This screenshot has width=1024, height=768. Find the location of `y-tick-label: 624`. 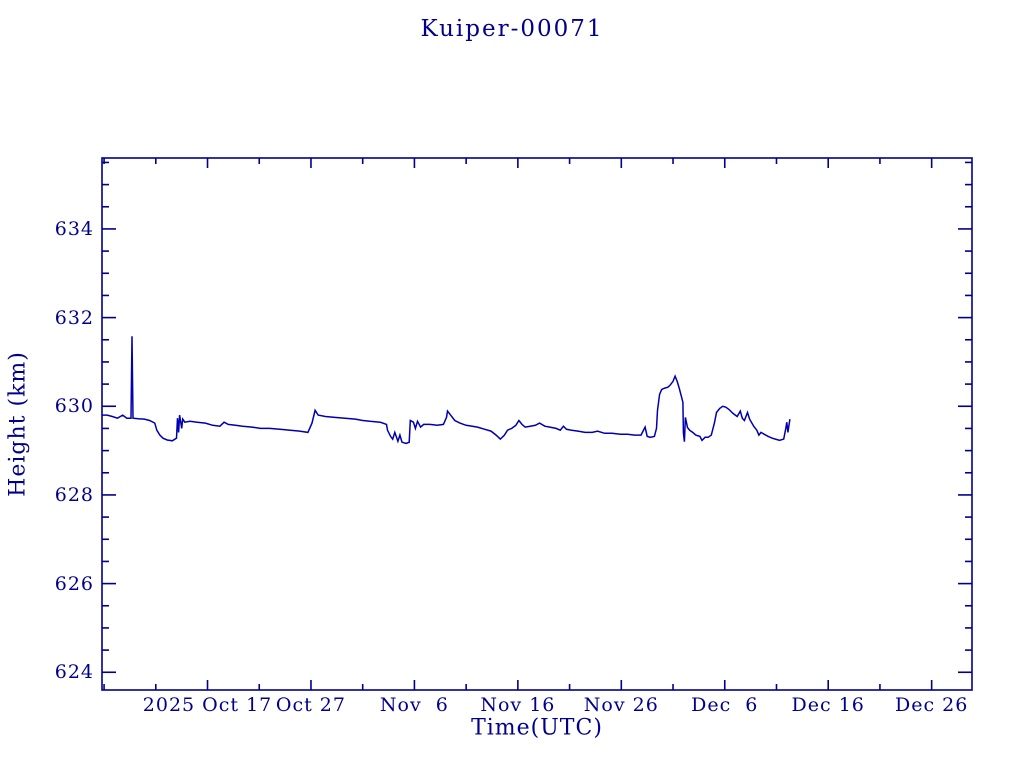

y-tick-label: 624 is located at coordinates (74, 672).